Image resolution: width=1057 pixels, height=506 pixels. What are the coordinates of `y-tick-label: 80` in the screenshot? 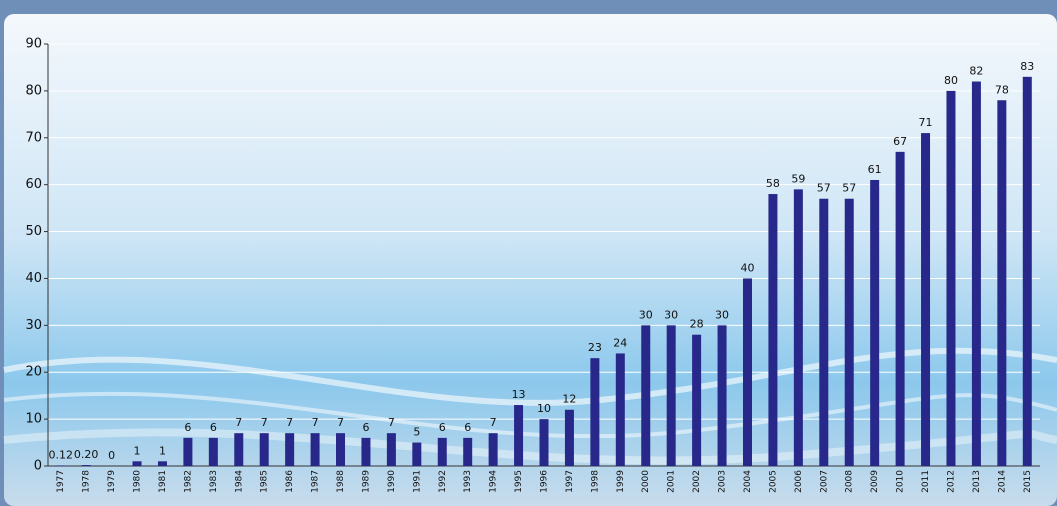 It's located at (33, 90).